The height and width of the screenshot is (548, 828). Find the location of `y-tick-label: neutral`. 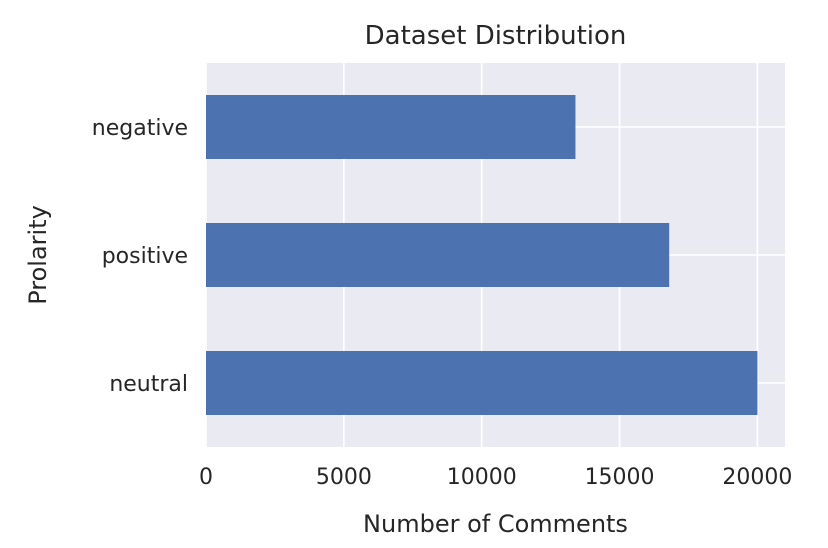

y-tick-label: neutral is located at coordinates (148, 384).